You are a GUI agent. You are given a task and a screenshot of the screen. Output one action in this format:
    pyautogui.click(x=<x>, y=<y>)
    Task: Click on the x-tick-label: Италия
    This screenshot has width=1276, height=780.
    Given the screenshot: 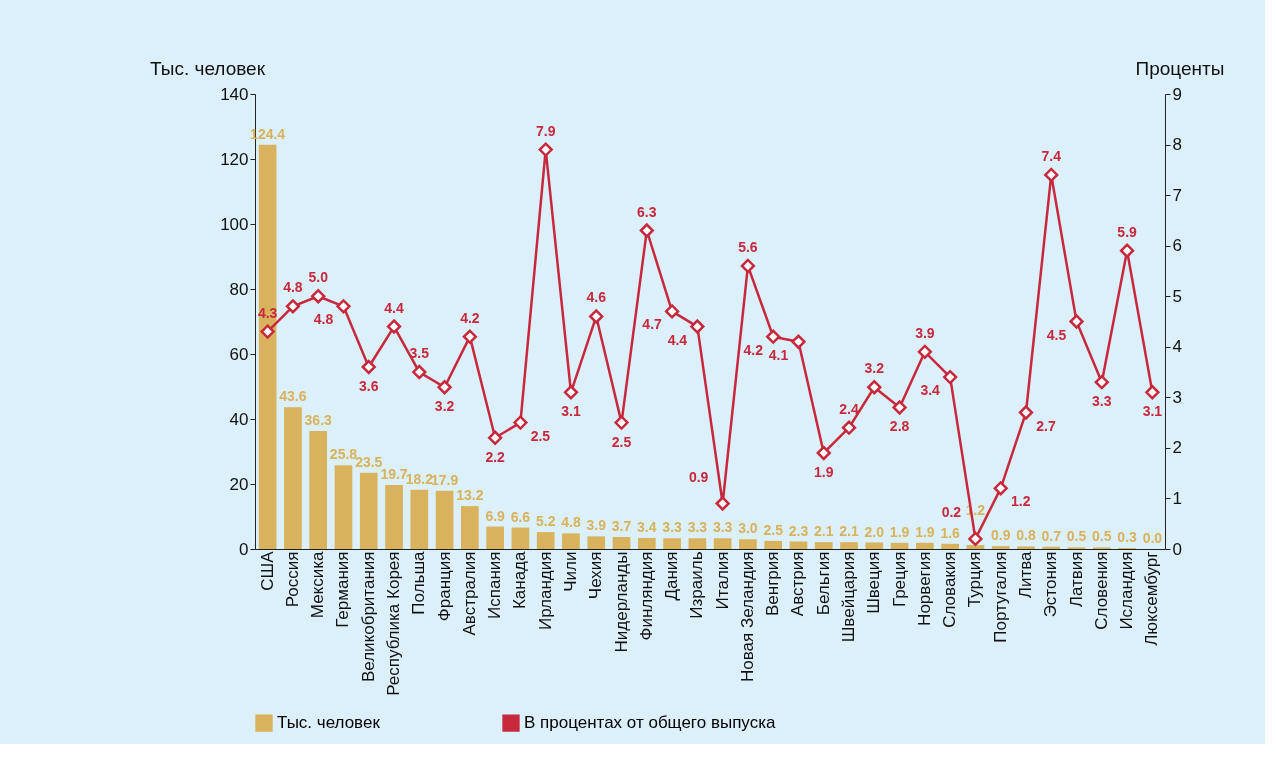 What is the action you would take?
    pyautogui.click(x=722, y=580)
    